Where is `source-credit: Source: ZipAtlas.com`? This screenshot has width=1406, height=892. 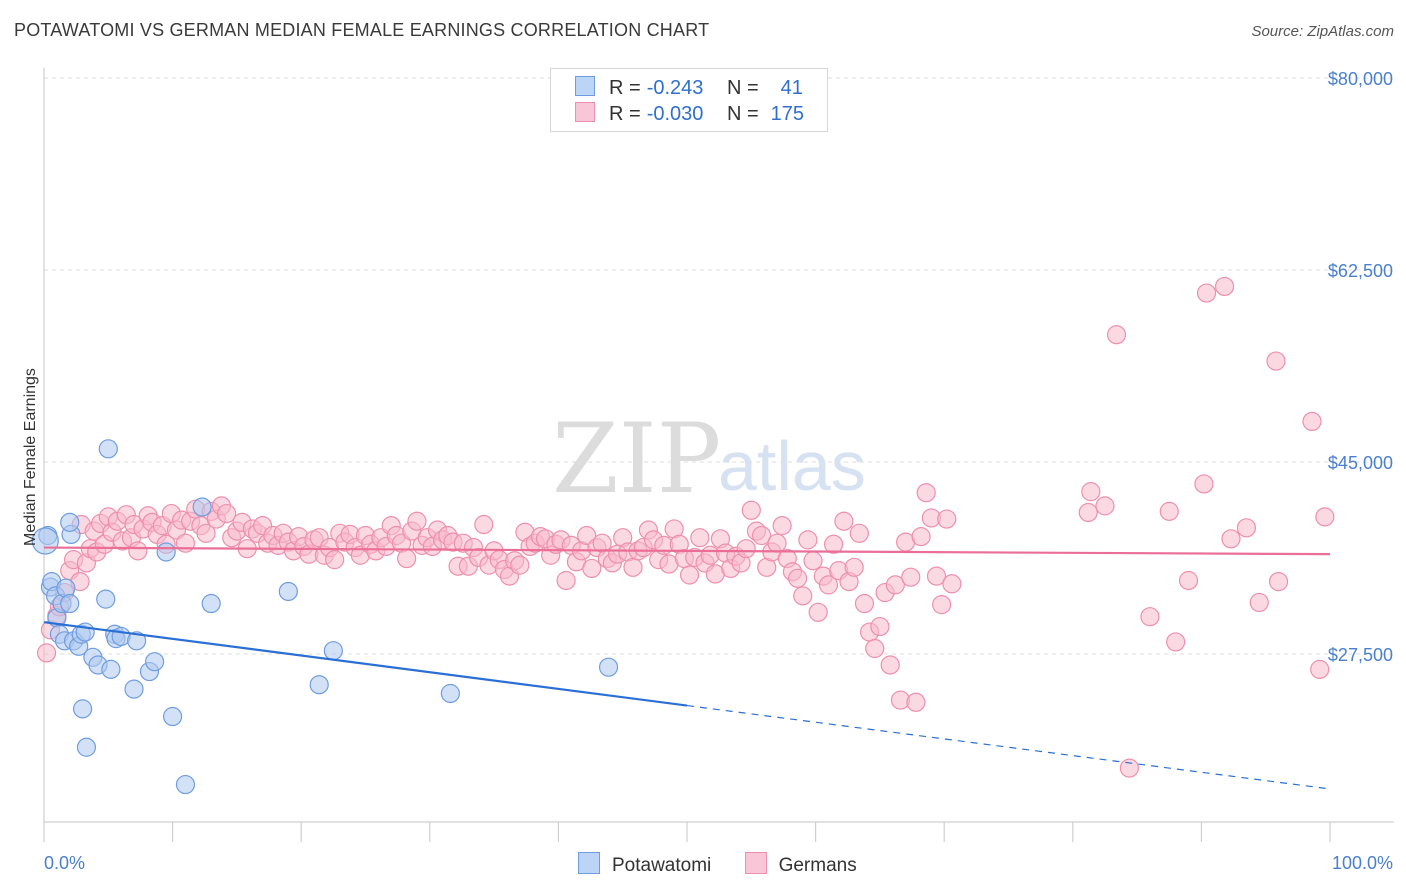 source-credit: Source: ZipAtlas.com is located at coordinates (1322, 31).